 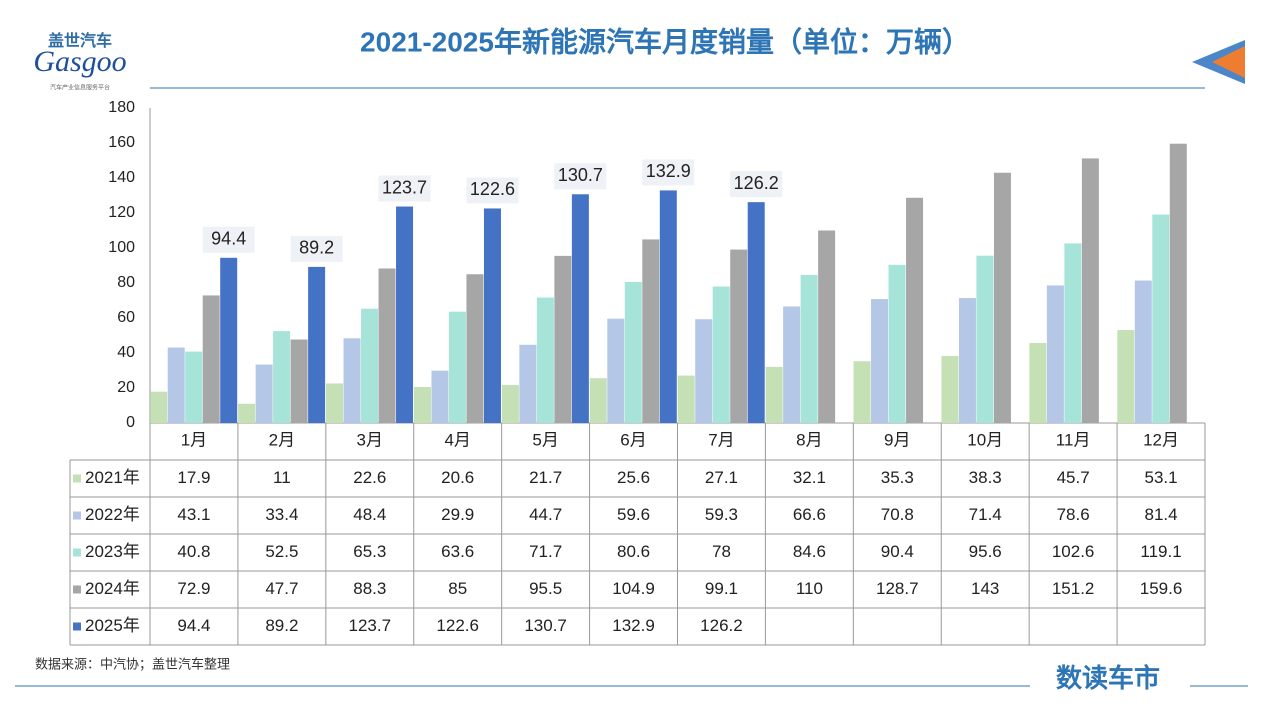 I want to click on y-tick-label: 40, so click(x=126, y=352).